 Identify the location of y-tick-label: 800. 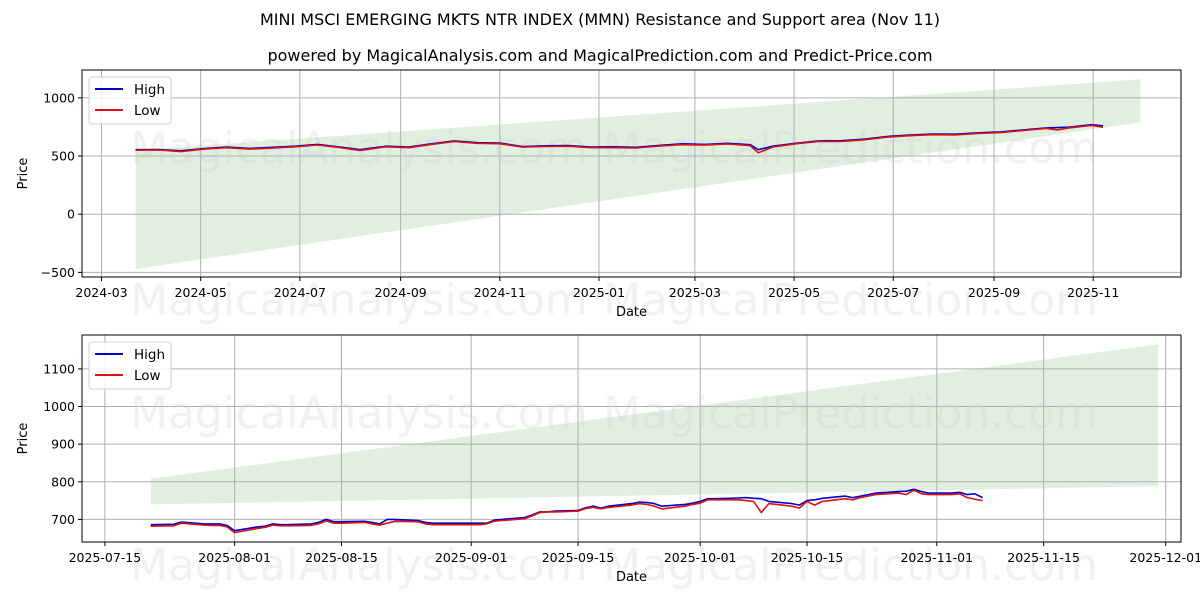
(63, 481).